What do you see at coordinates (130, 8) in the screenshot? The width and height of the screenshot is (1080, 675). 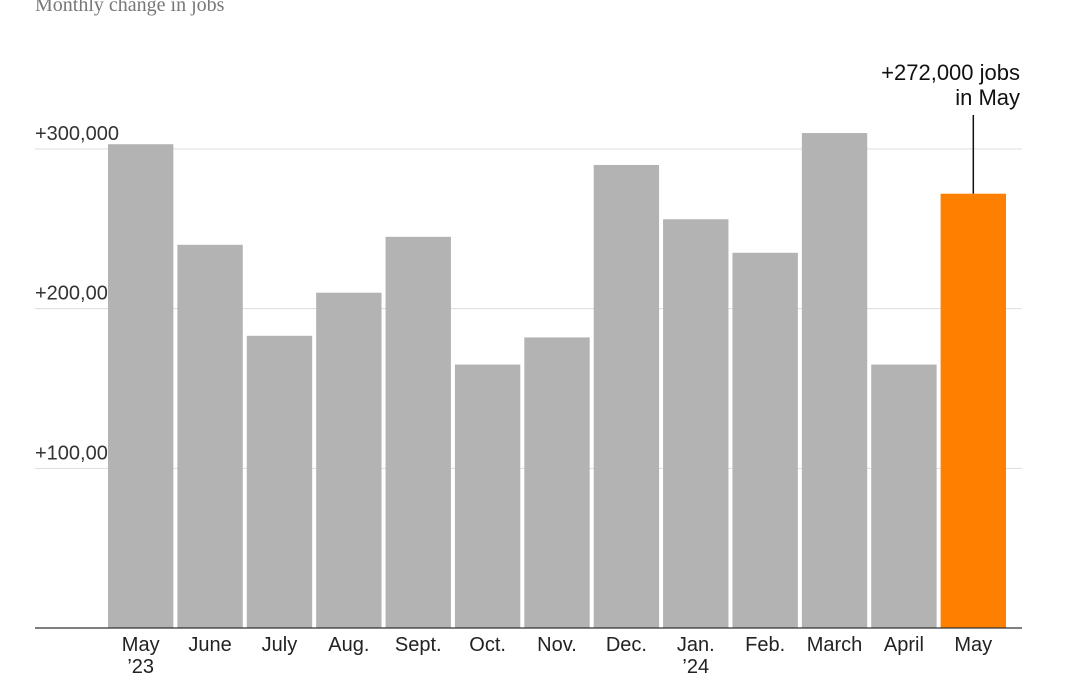 I see `subtitle: Monthly change in jobs` at bounding box center [130, 8].